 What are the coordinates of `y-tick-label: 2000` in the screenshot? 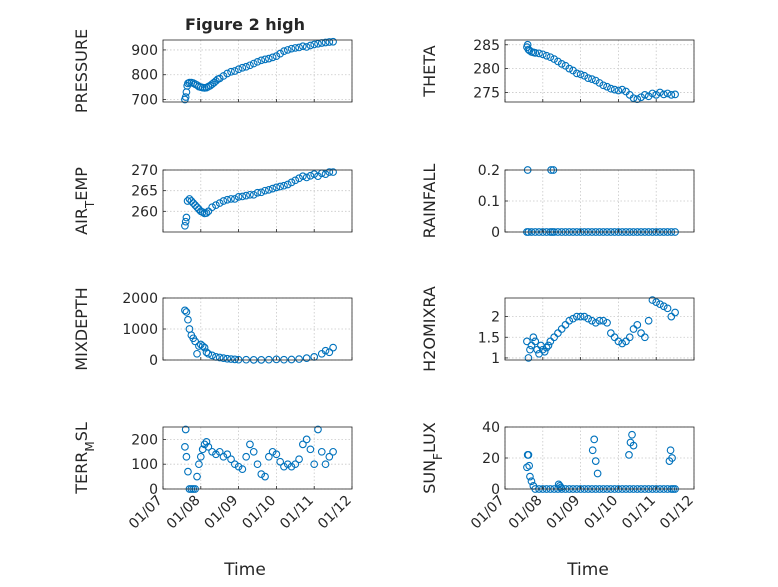 It's located at (140, 299).